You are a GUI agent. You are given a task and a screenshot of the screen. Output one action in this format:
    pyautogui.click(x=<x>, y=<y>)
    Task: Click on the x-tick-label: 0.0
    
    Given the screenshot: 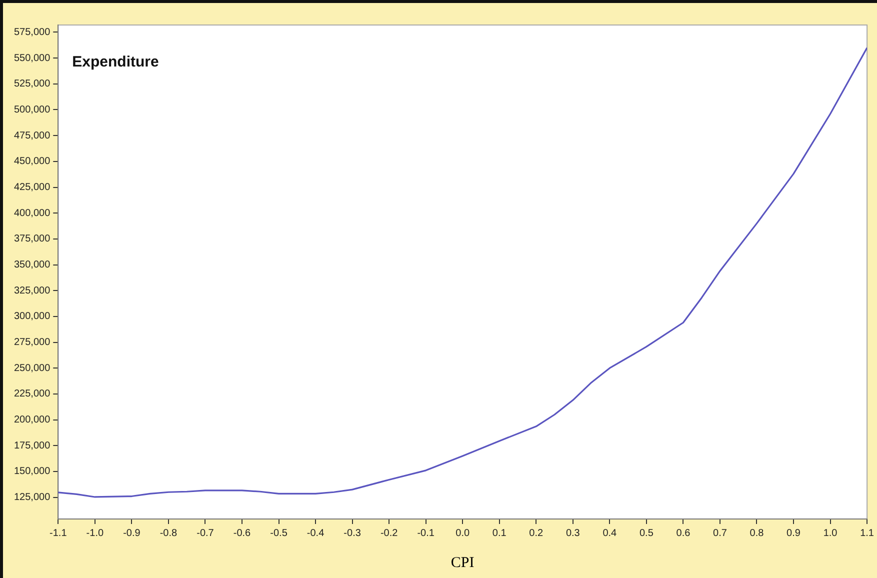 What is the action you would take?
    pyautogui.click(x=463, y=533)
    